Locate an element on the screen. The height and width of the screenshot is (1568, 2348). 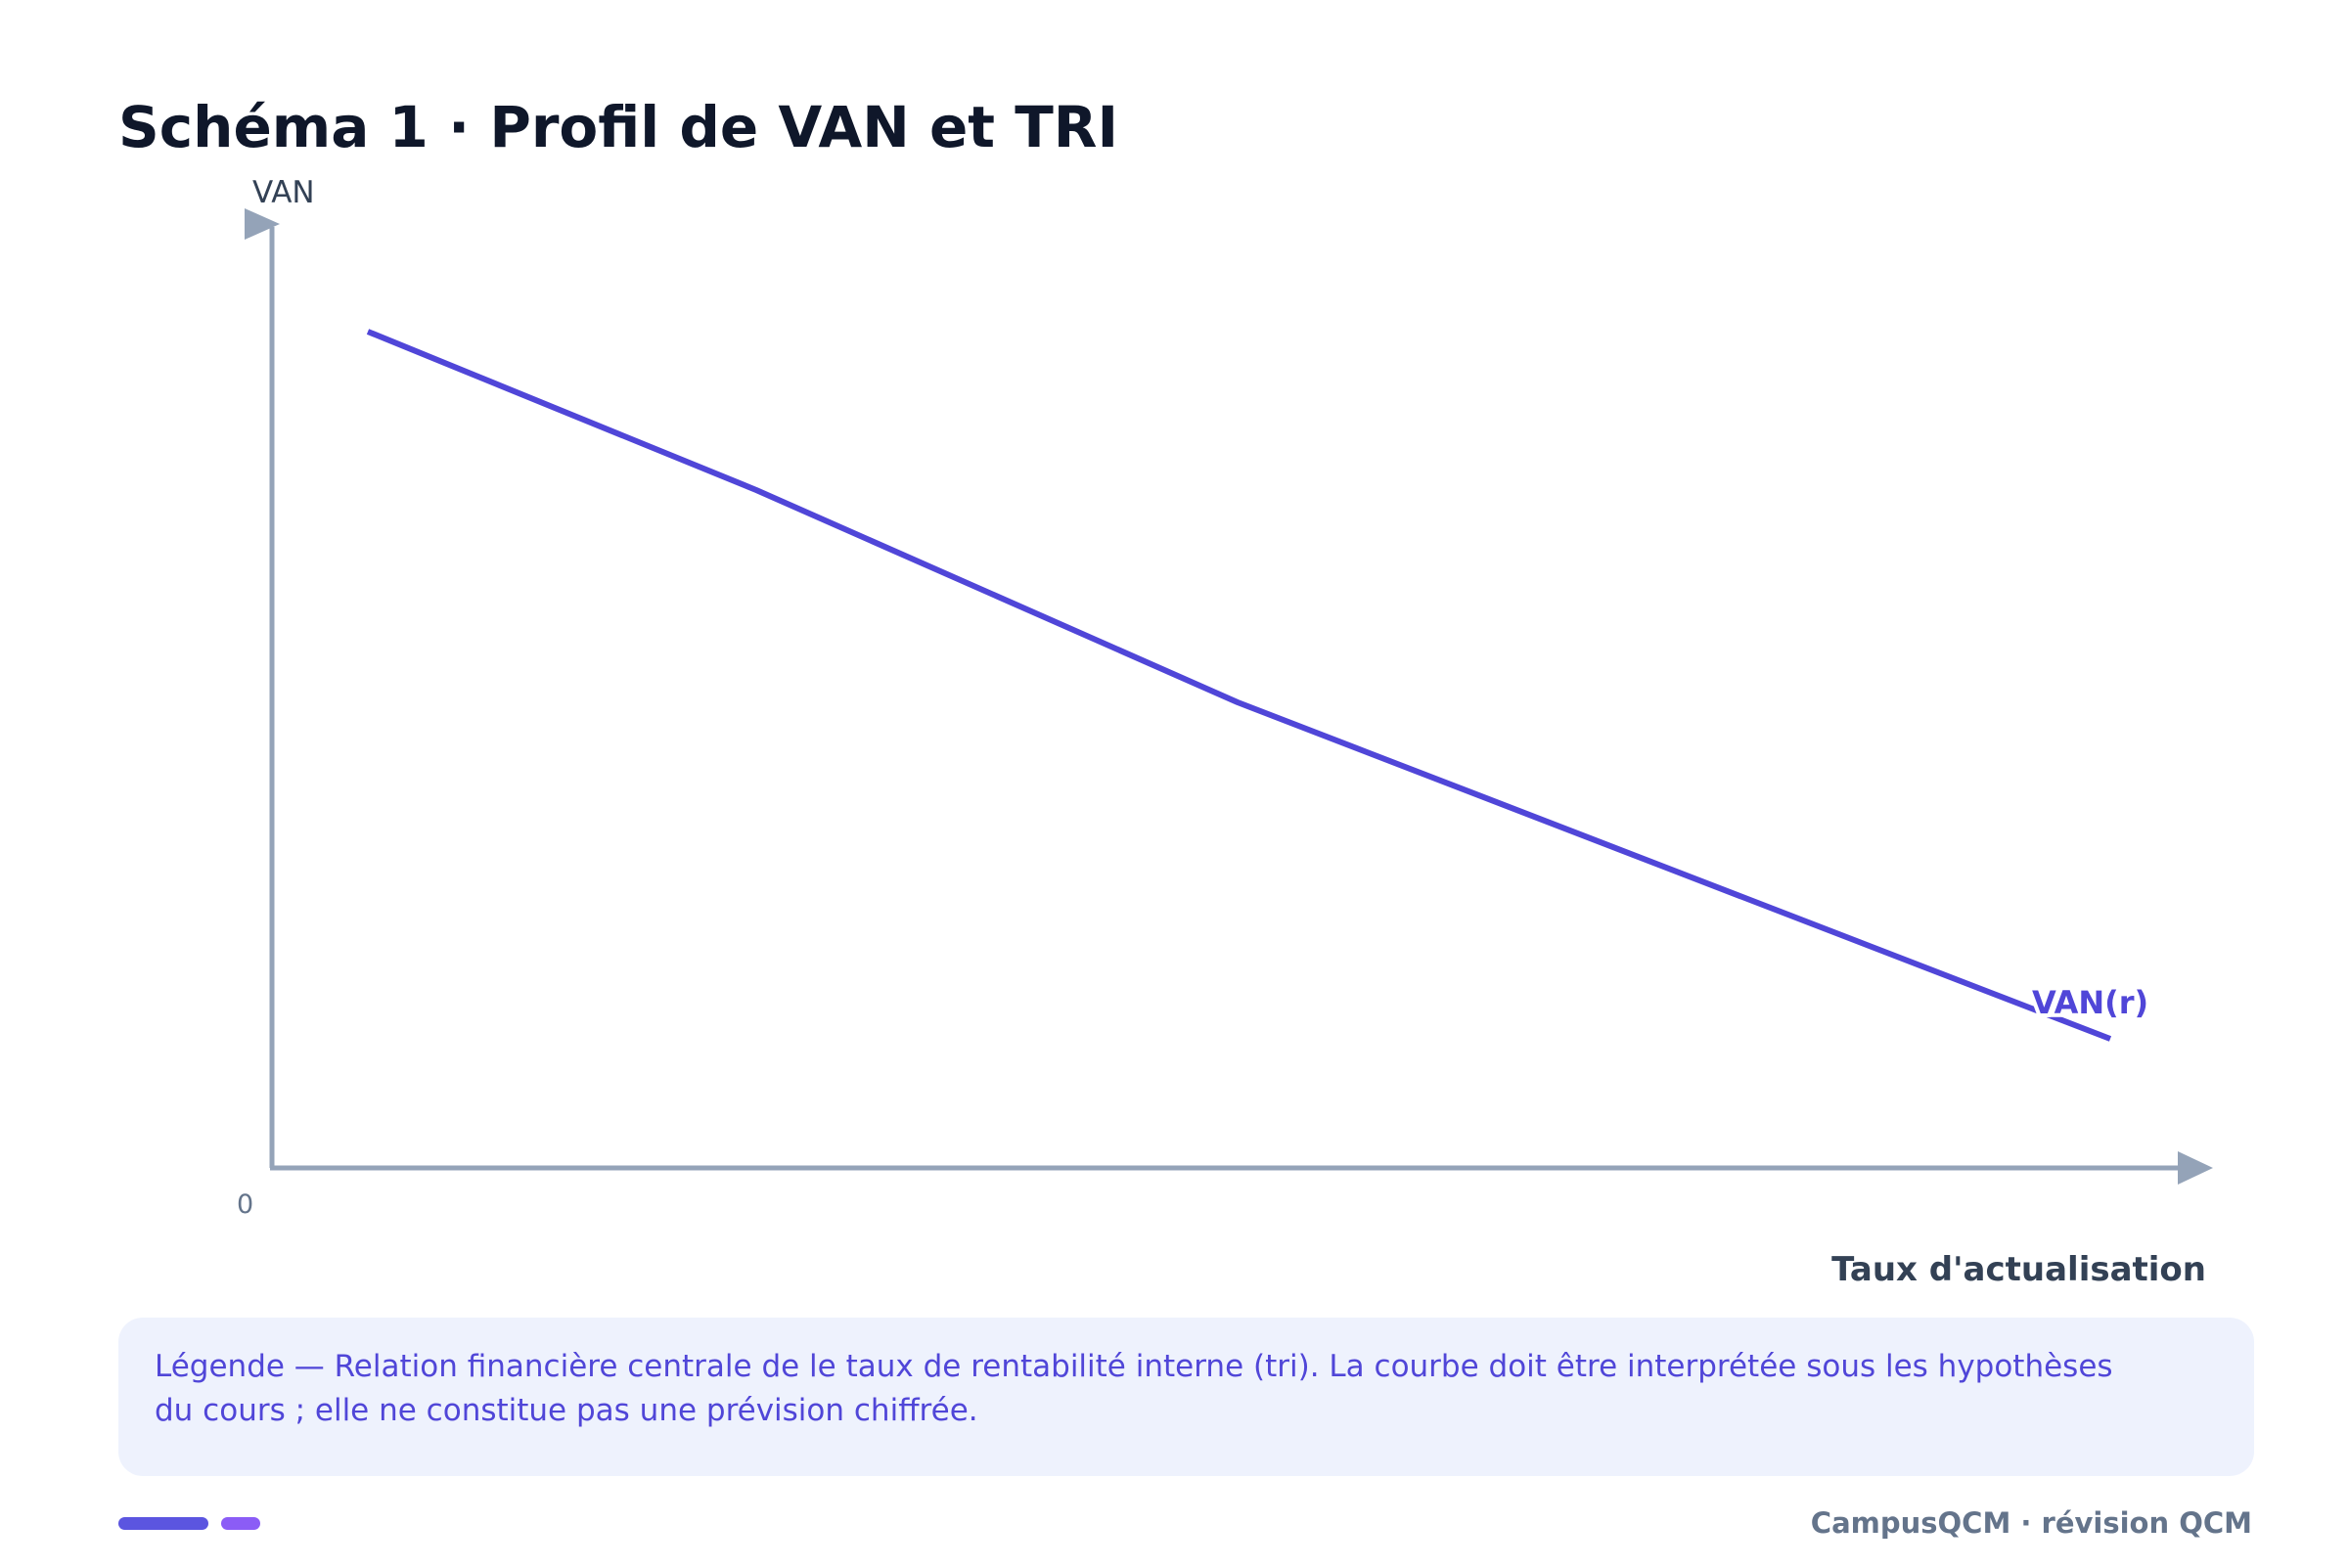
y-axis-arrow is located at coordinates (262, 224).